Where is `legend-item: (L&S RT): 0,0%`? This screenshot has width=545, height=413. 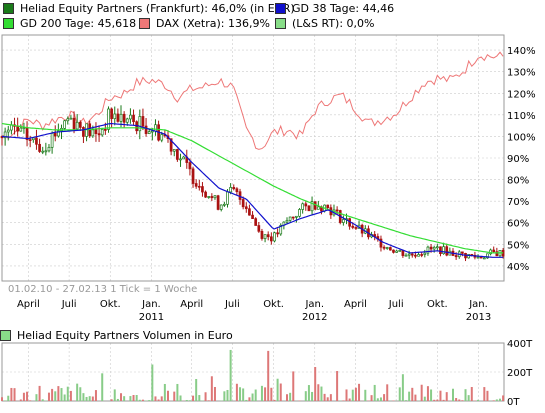
legend-item: (L&S RT): 0,0% is located at coordinates (324, 23).